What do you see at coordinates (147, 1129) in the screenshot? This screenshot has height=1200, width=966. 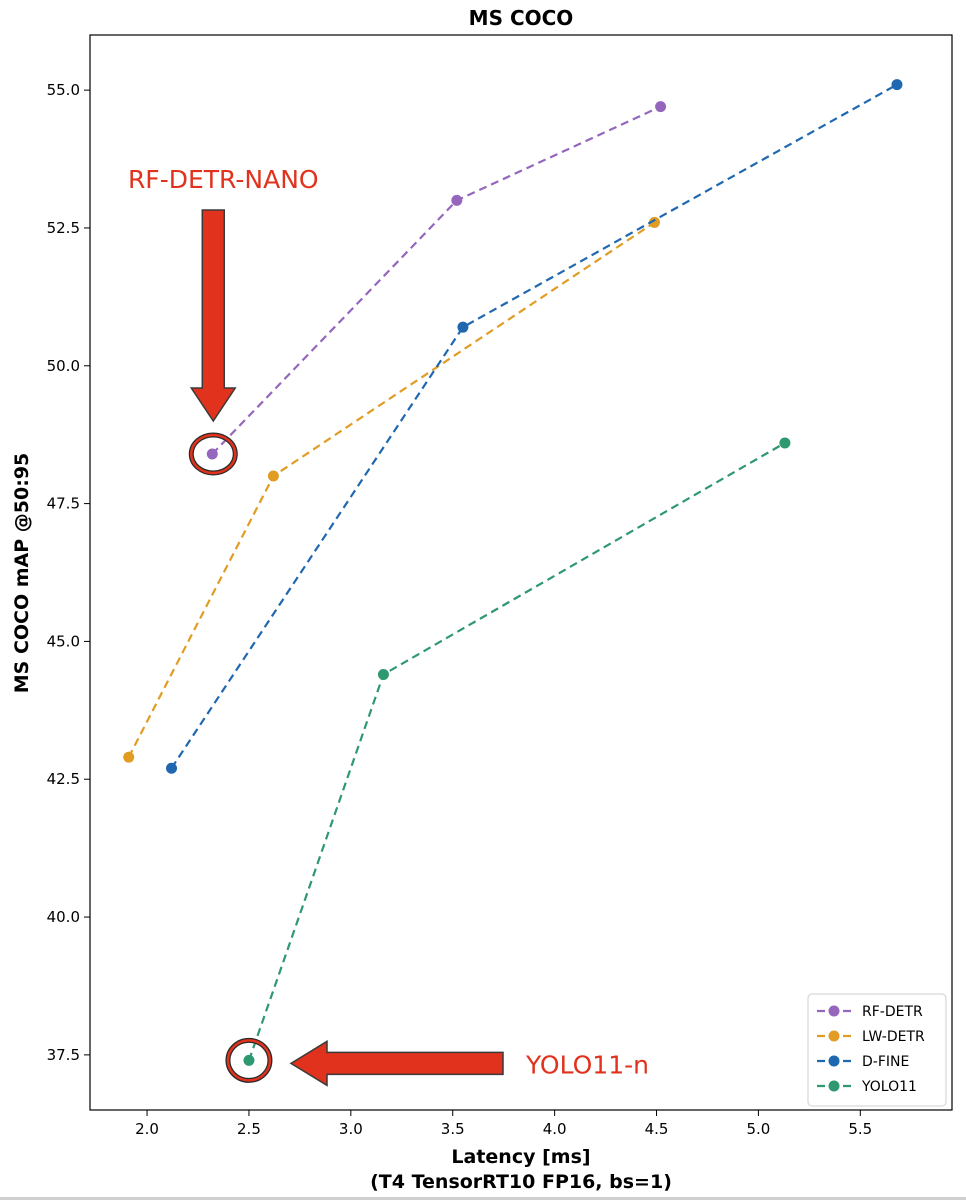 I see `x-tick-label: 2.0` at bounding box center [147, 1129].